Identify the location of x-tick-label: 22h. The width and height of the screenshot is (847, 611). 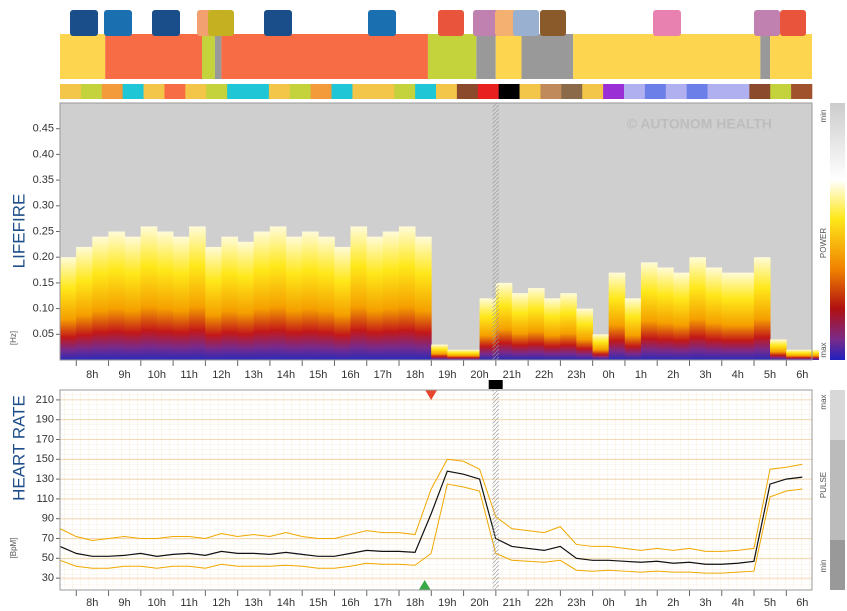
(544, 375).